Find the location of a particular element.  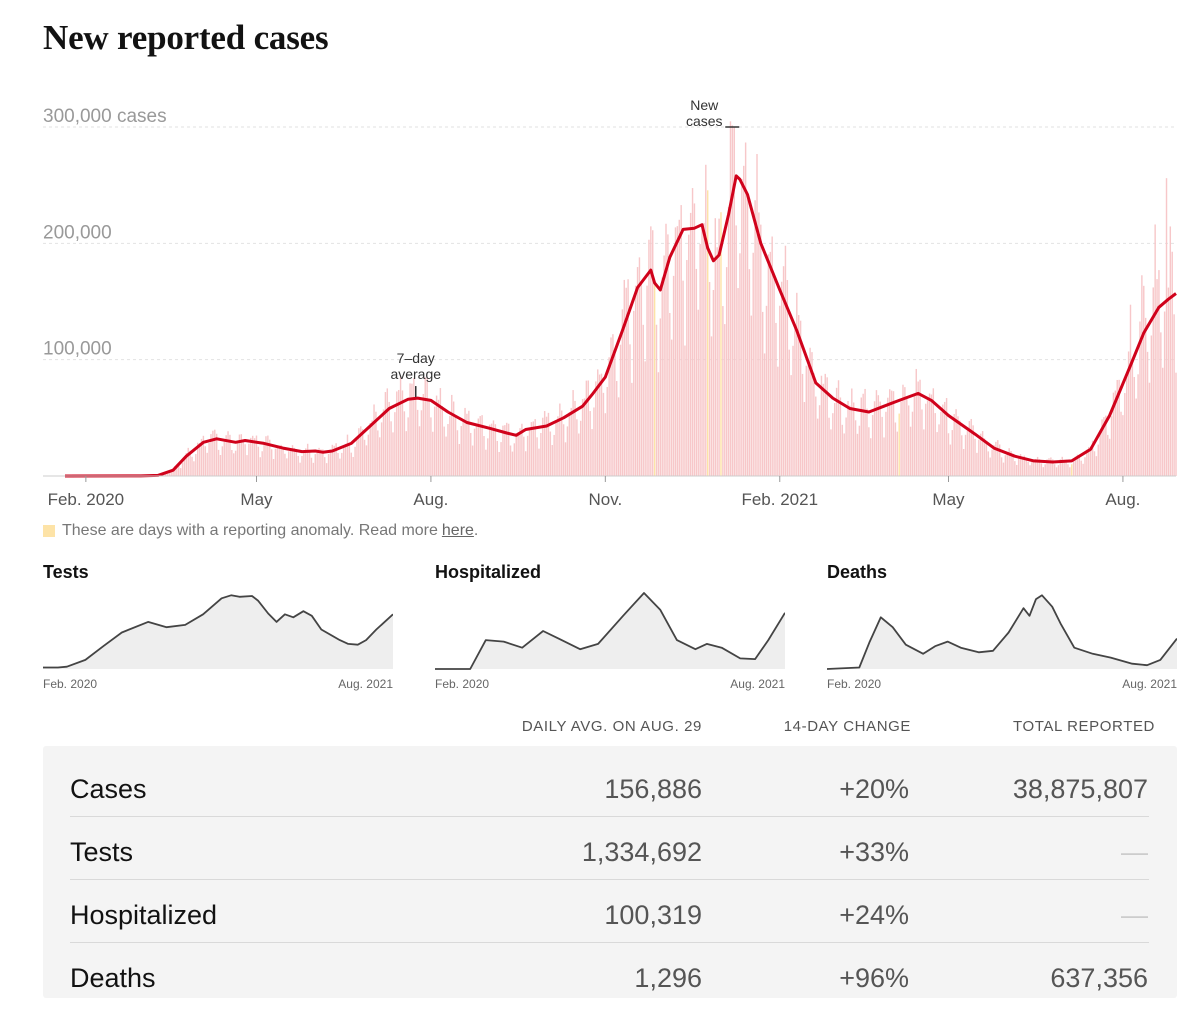

deaths-mini-chart: Deaths Feb. 2020 Aug. 2021 is located at coordinates (1002, 626).